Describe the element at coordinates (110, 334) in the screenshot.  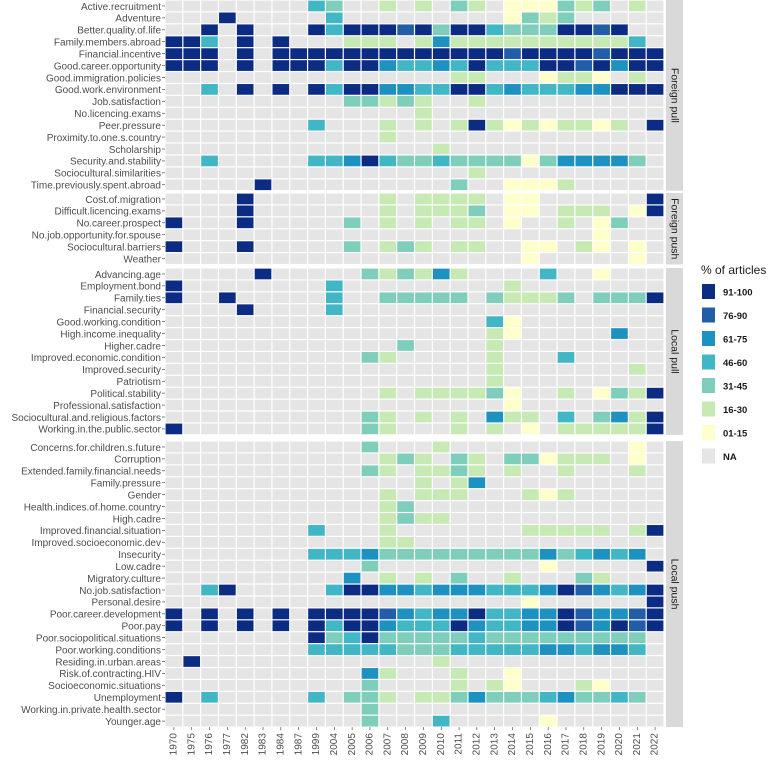
I see `row-label: High.income.inequality` at that location.